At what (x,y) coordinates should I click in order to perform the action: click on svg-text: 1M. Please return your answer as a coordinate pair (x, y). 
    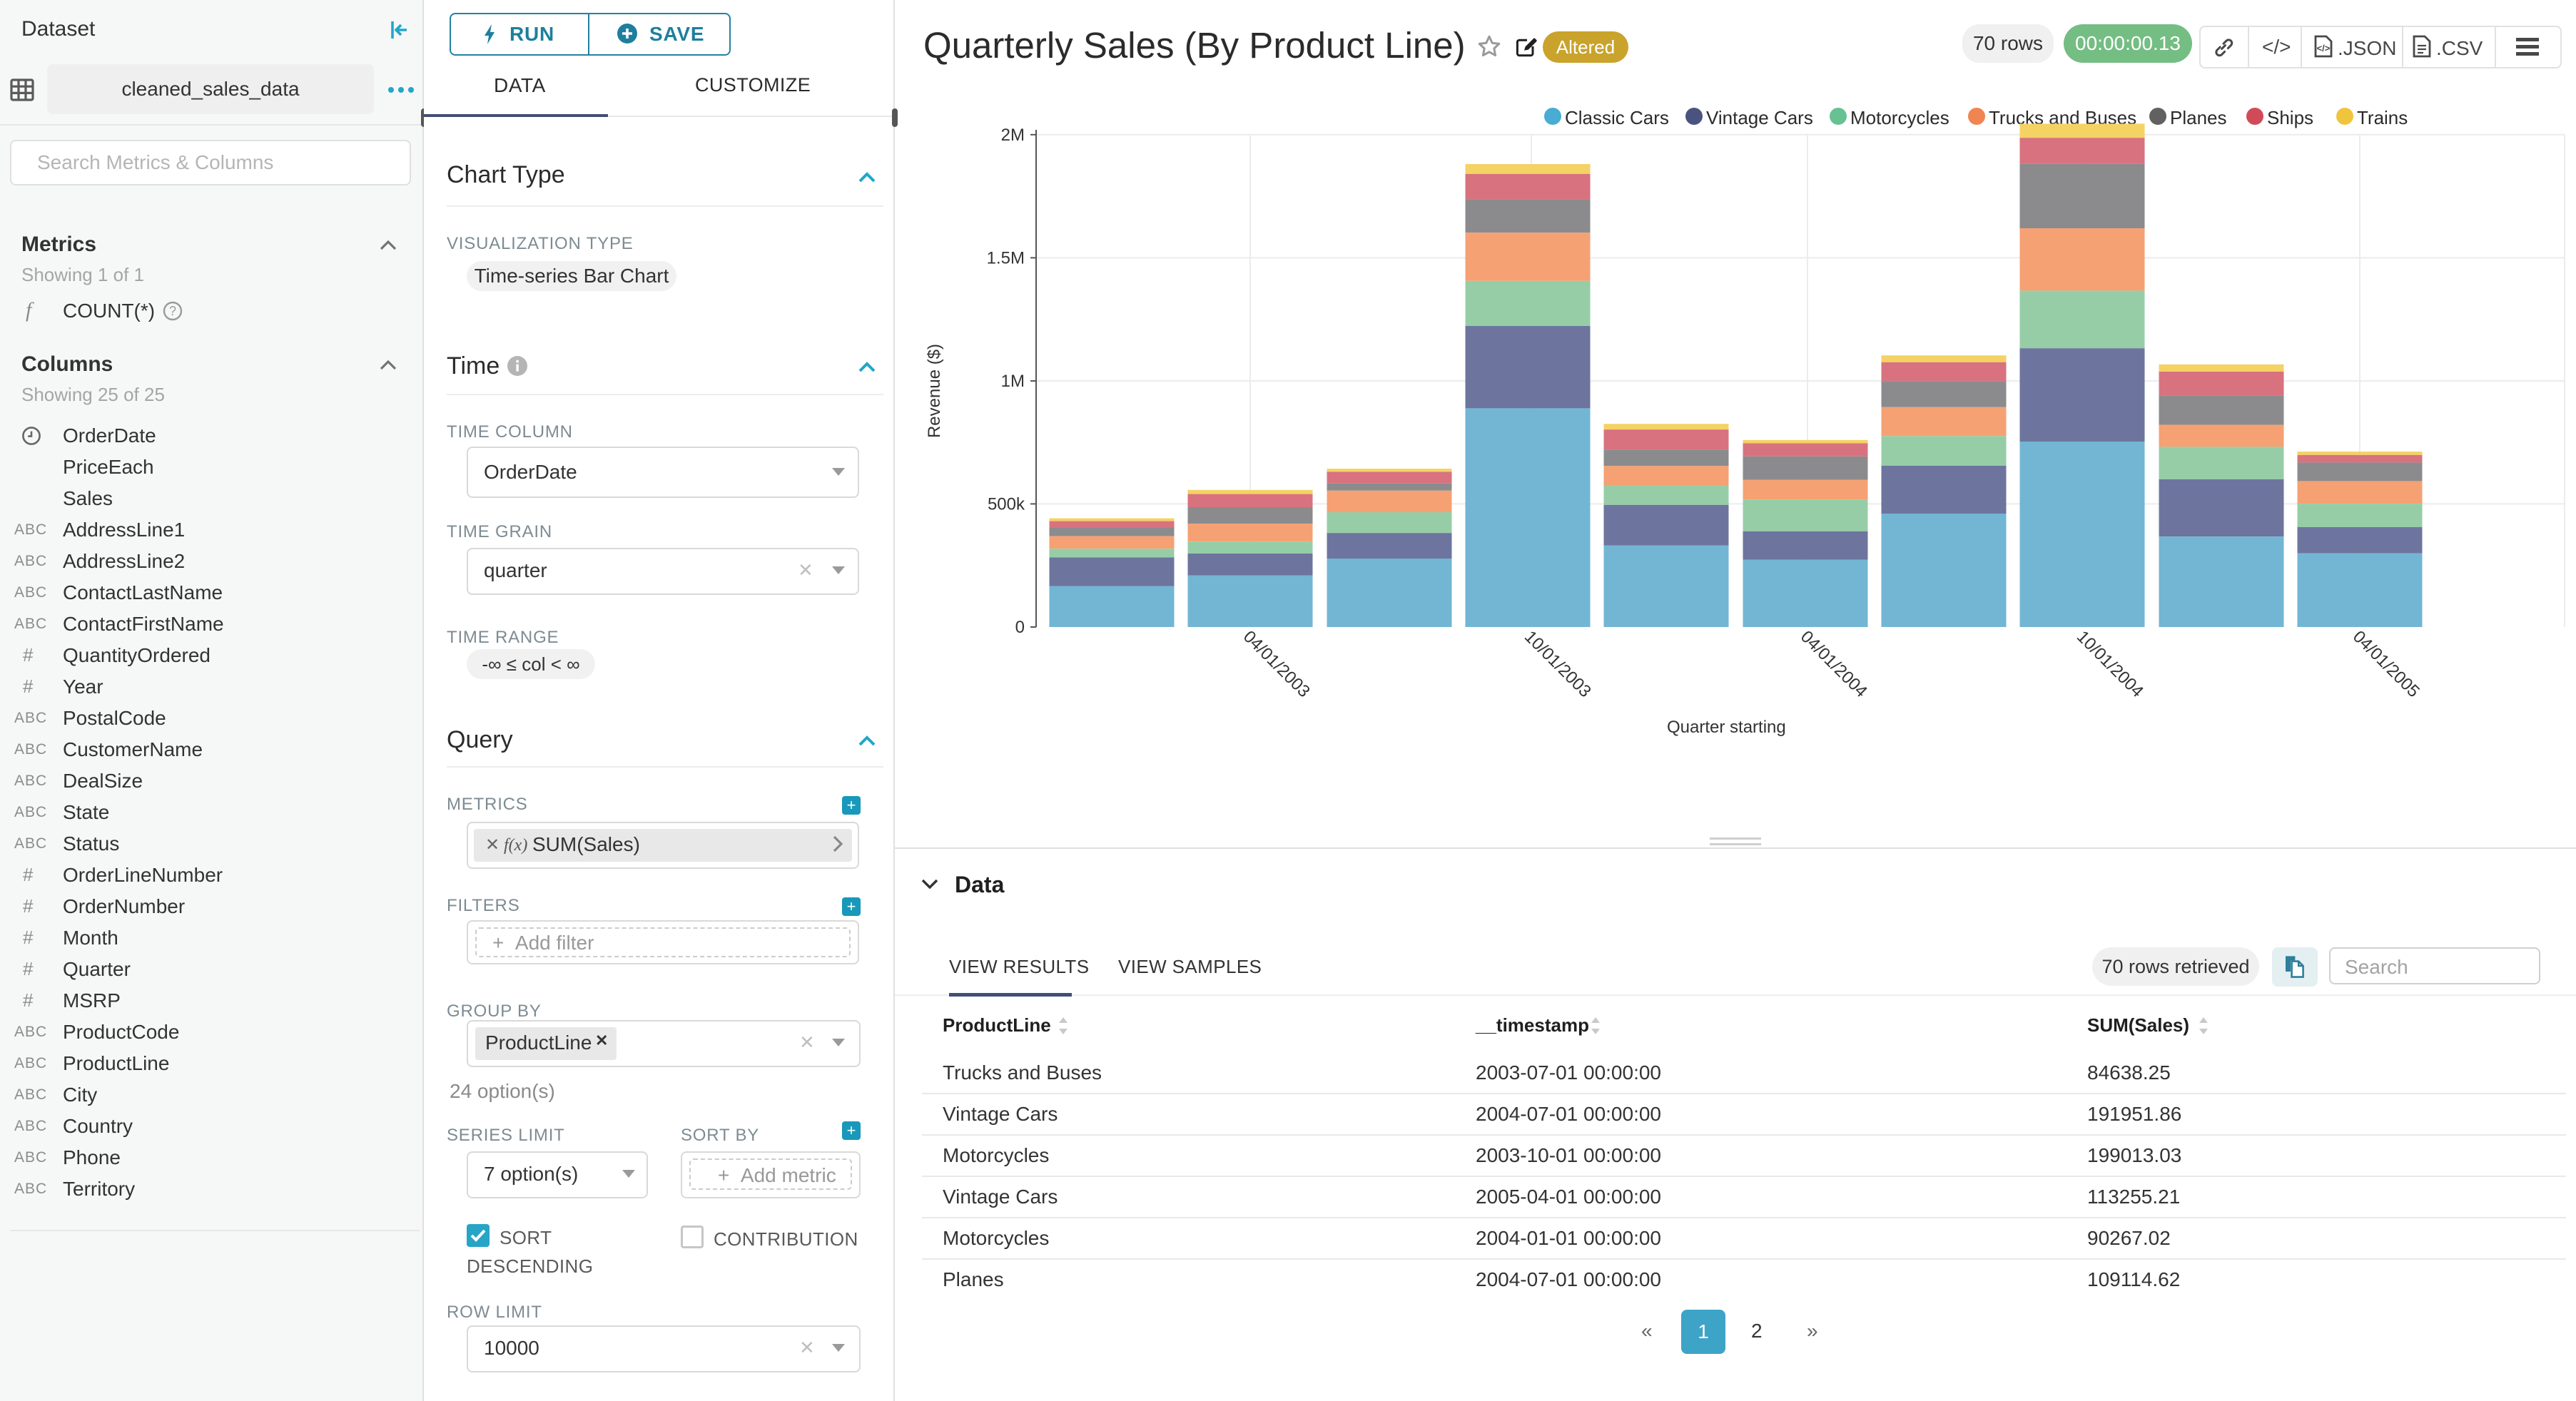
    Looking at the image, I should click on (1013, 381).